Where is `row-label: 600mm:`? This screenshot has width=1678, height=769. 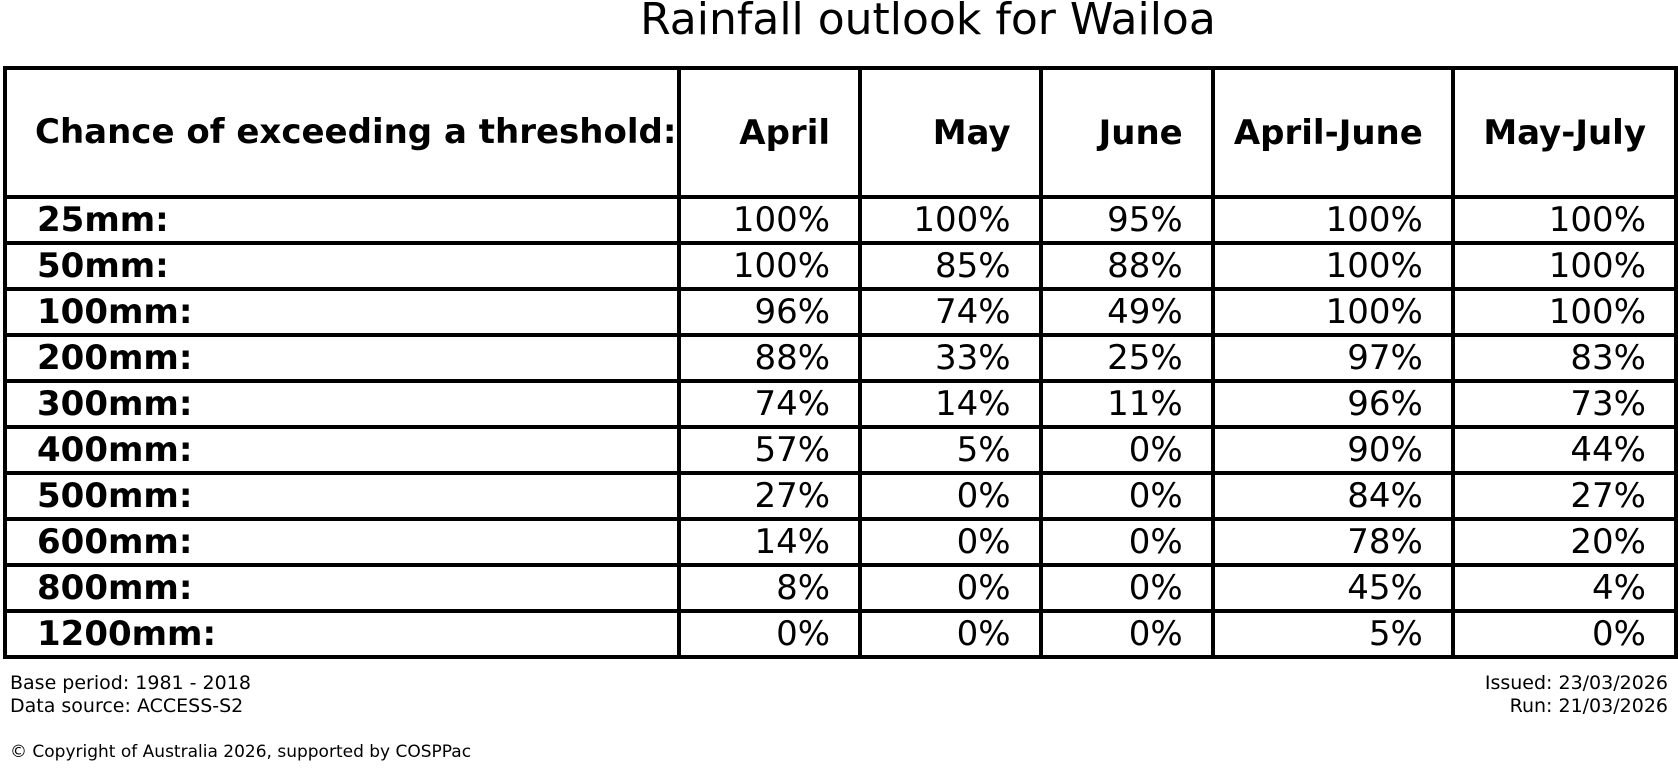
row-label: 600mm: is located at coordinates (342, 542).